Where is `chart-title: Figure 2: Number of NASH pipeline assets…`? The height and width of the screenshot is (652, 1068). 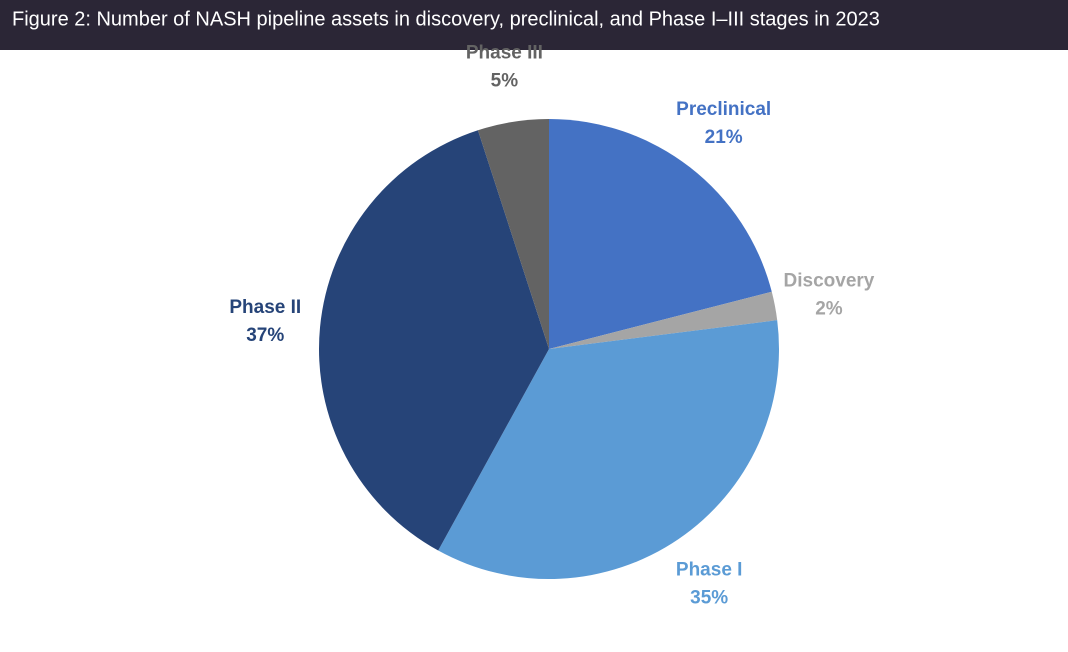 chart-title: Figure 2: Number of NASH pipeline assets… is located at coordinates (446, 19).